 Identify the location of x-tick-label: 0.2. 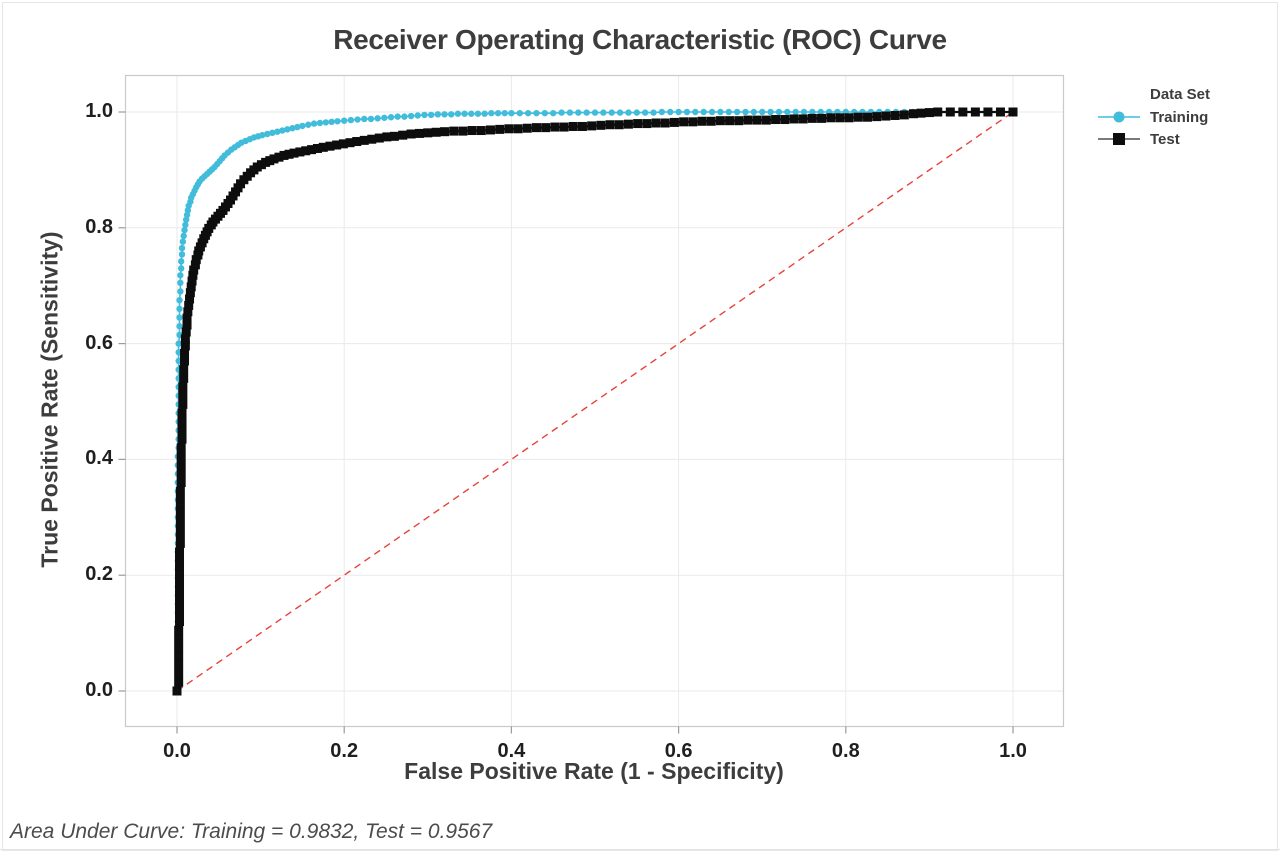
(344, 751).